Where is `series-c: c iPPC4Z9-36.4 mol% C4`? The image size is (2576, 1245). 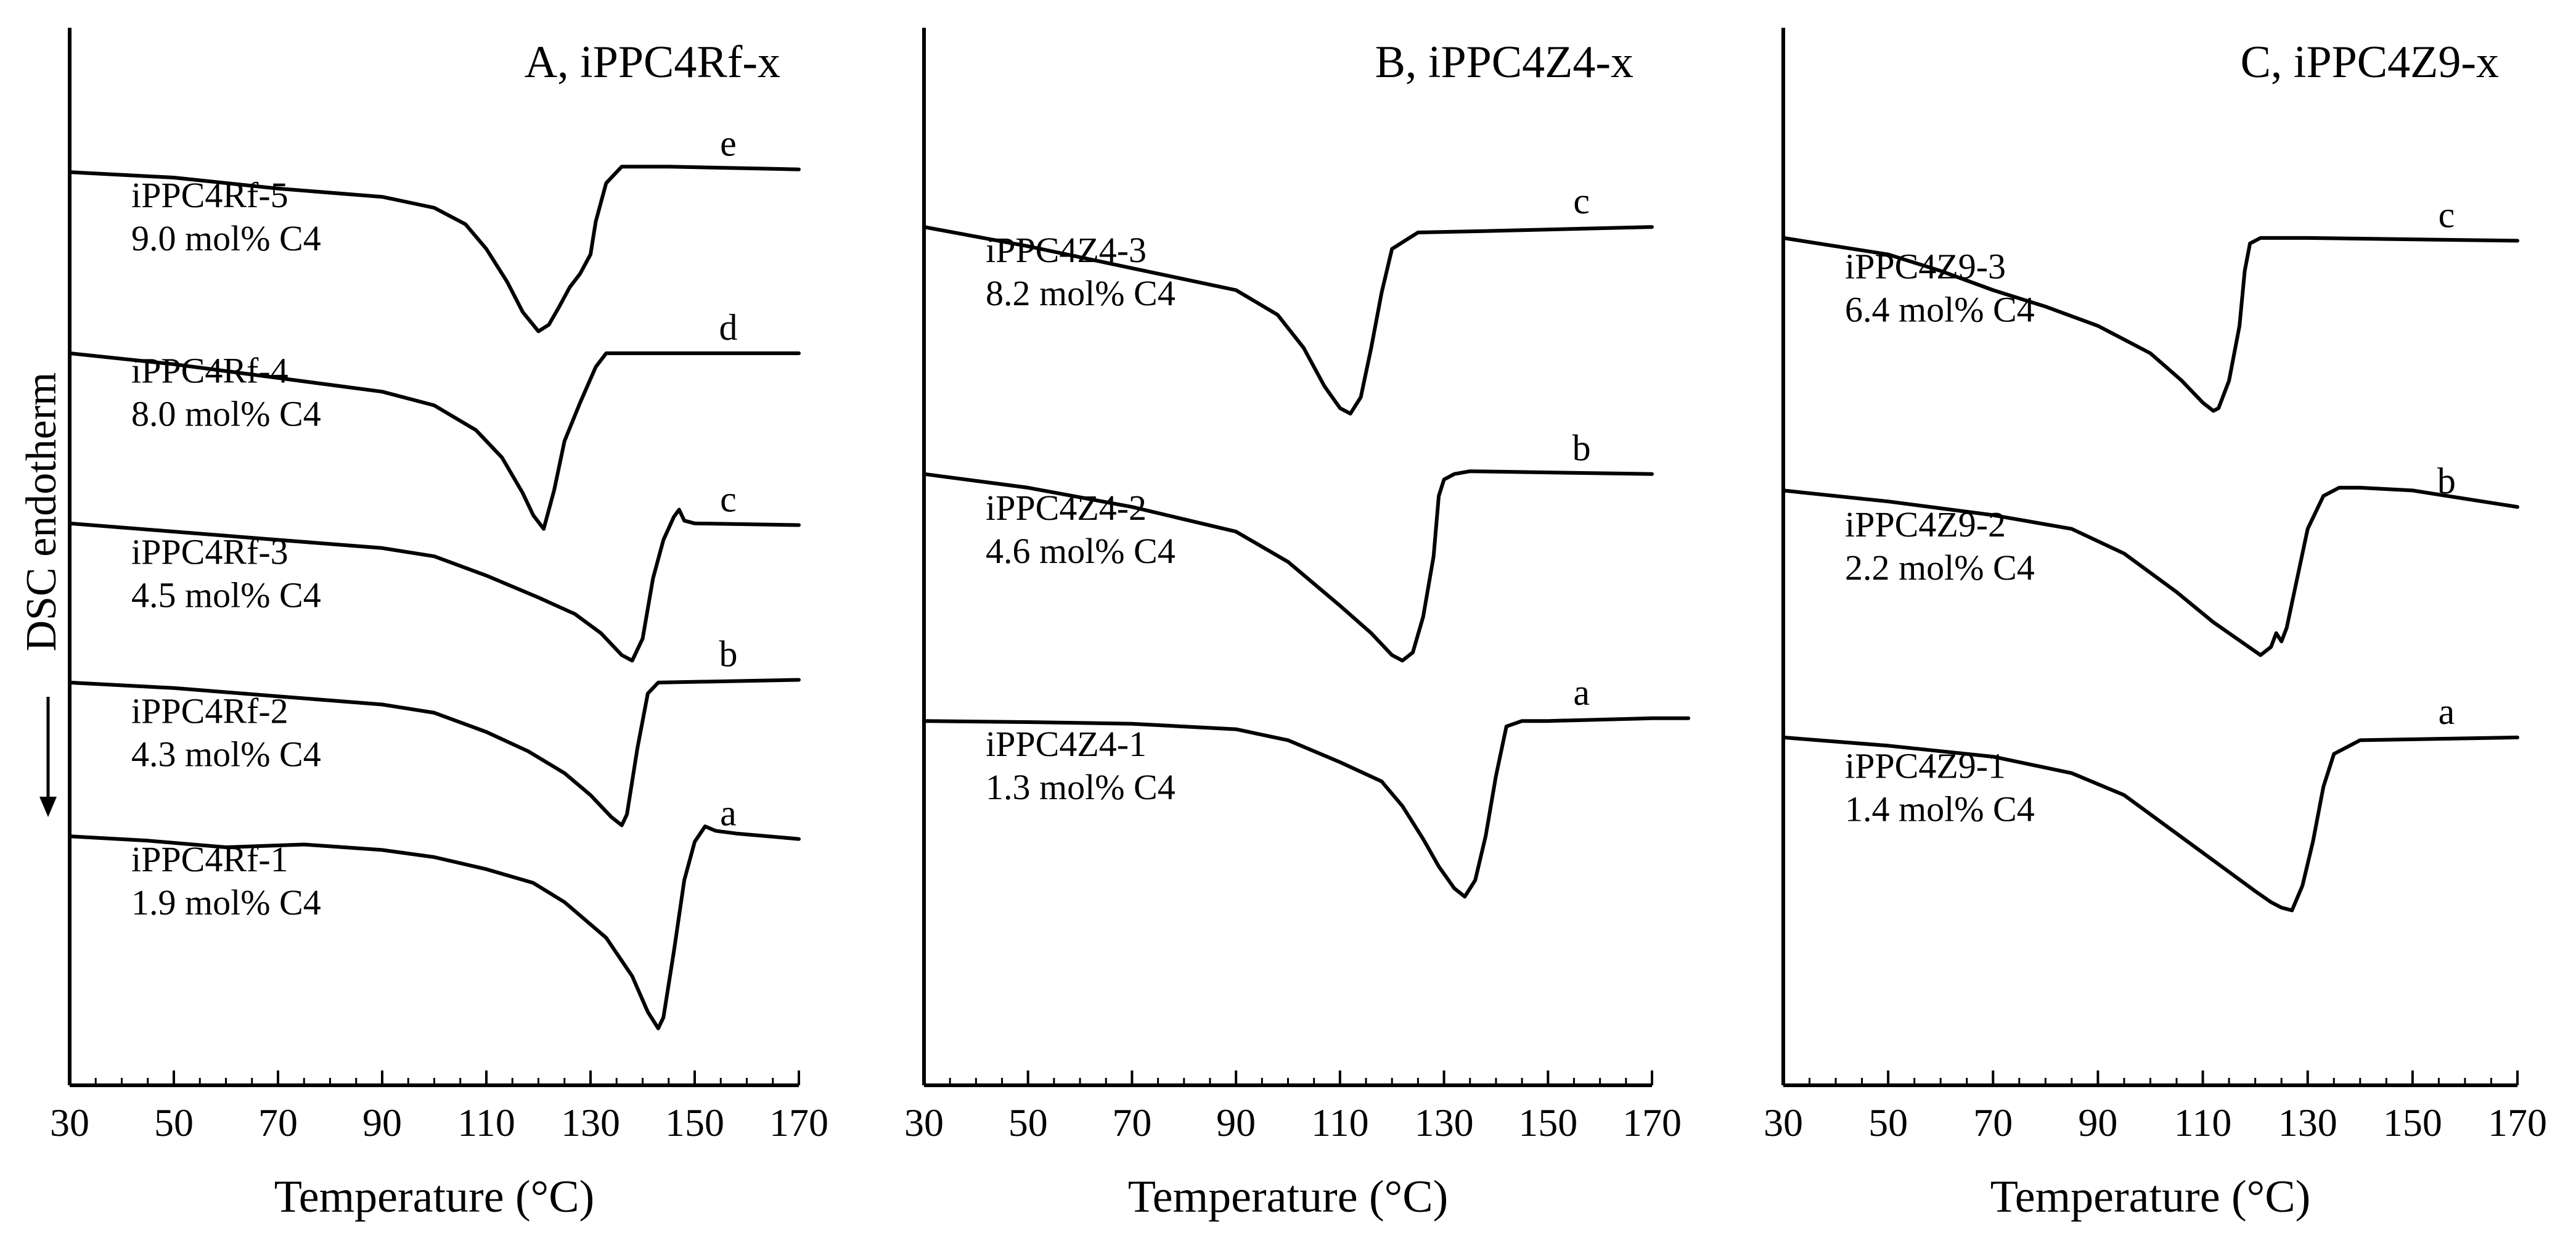 series-c: c iPPC4Z9-36.4 mol% C4 is located at coordinates (2150, 304).